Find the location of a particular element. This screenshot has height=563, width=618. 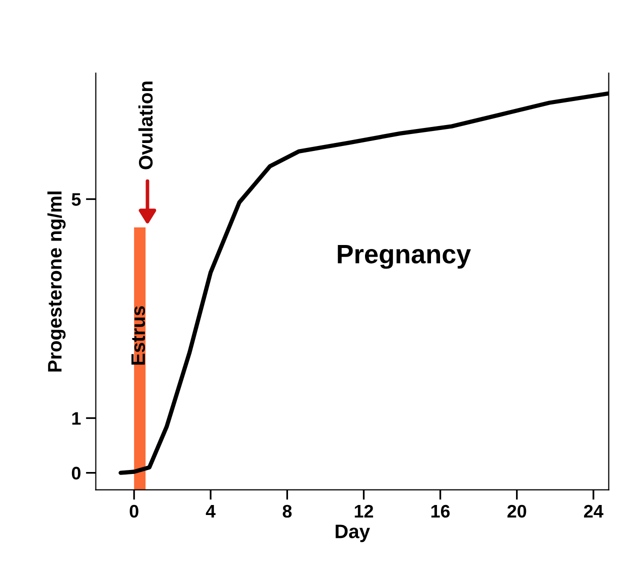

y-tick-label: 5 is located at coordinates (76, 199).